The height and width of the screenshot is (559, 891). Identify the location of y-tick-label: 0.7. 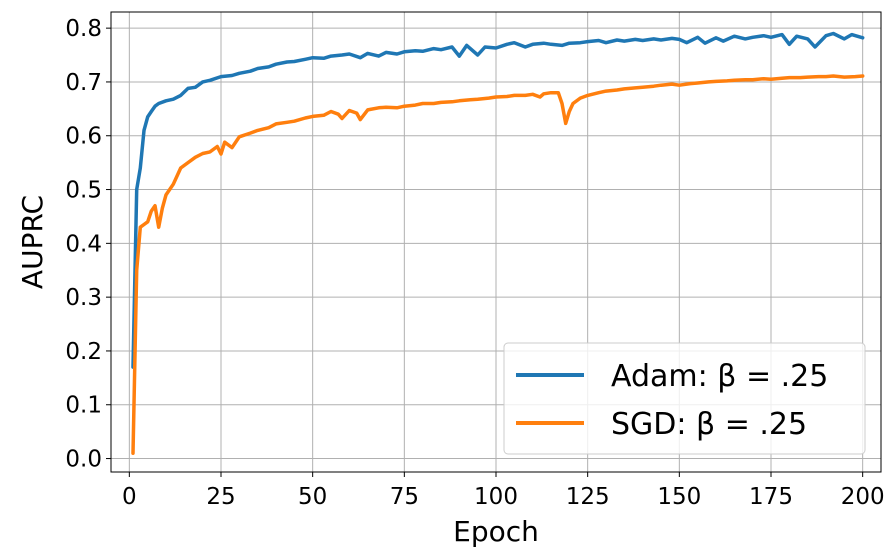
(83, 83).